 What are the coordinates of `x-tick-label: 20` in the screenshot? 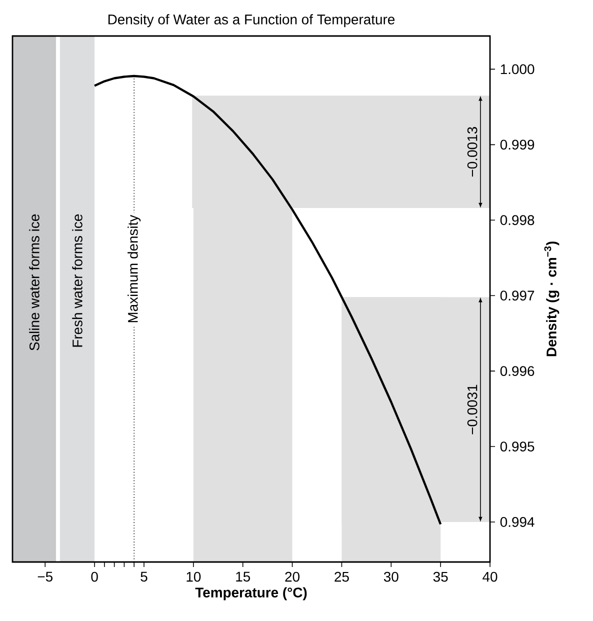 It's located at (292, 577).